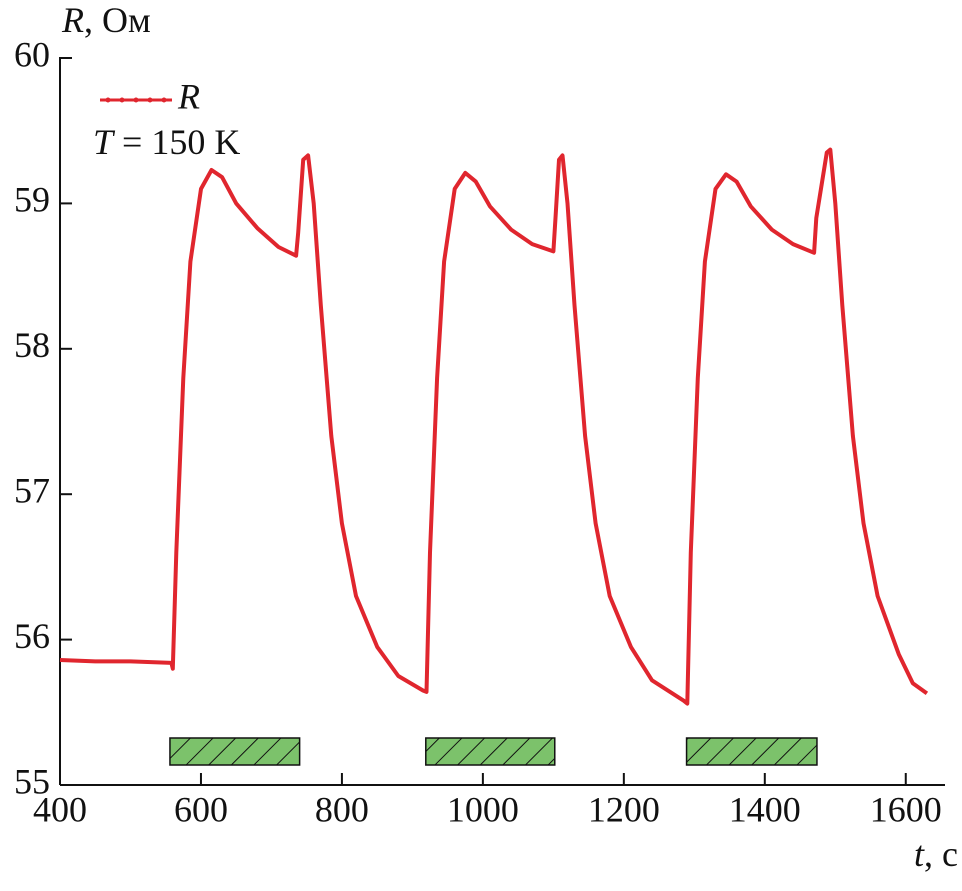 This screenshot has height=891, width=962. Describe the element at coordinates (106, 20) in the screenshot. I see `y-axis-label: R, Ом` at that location.